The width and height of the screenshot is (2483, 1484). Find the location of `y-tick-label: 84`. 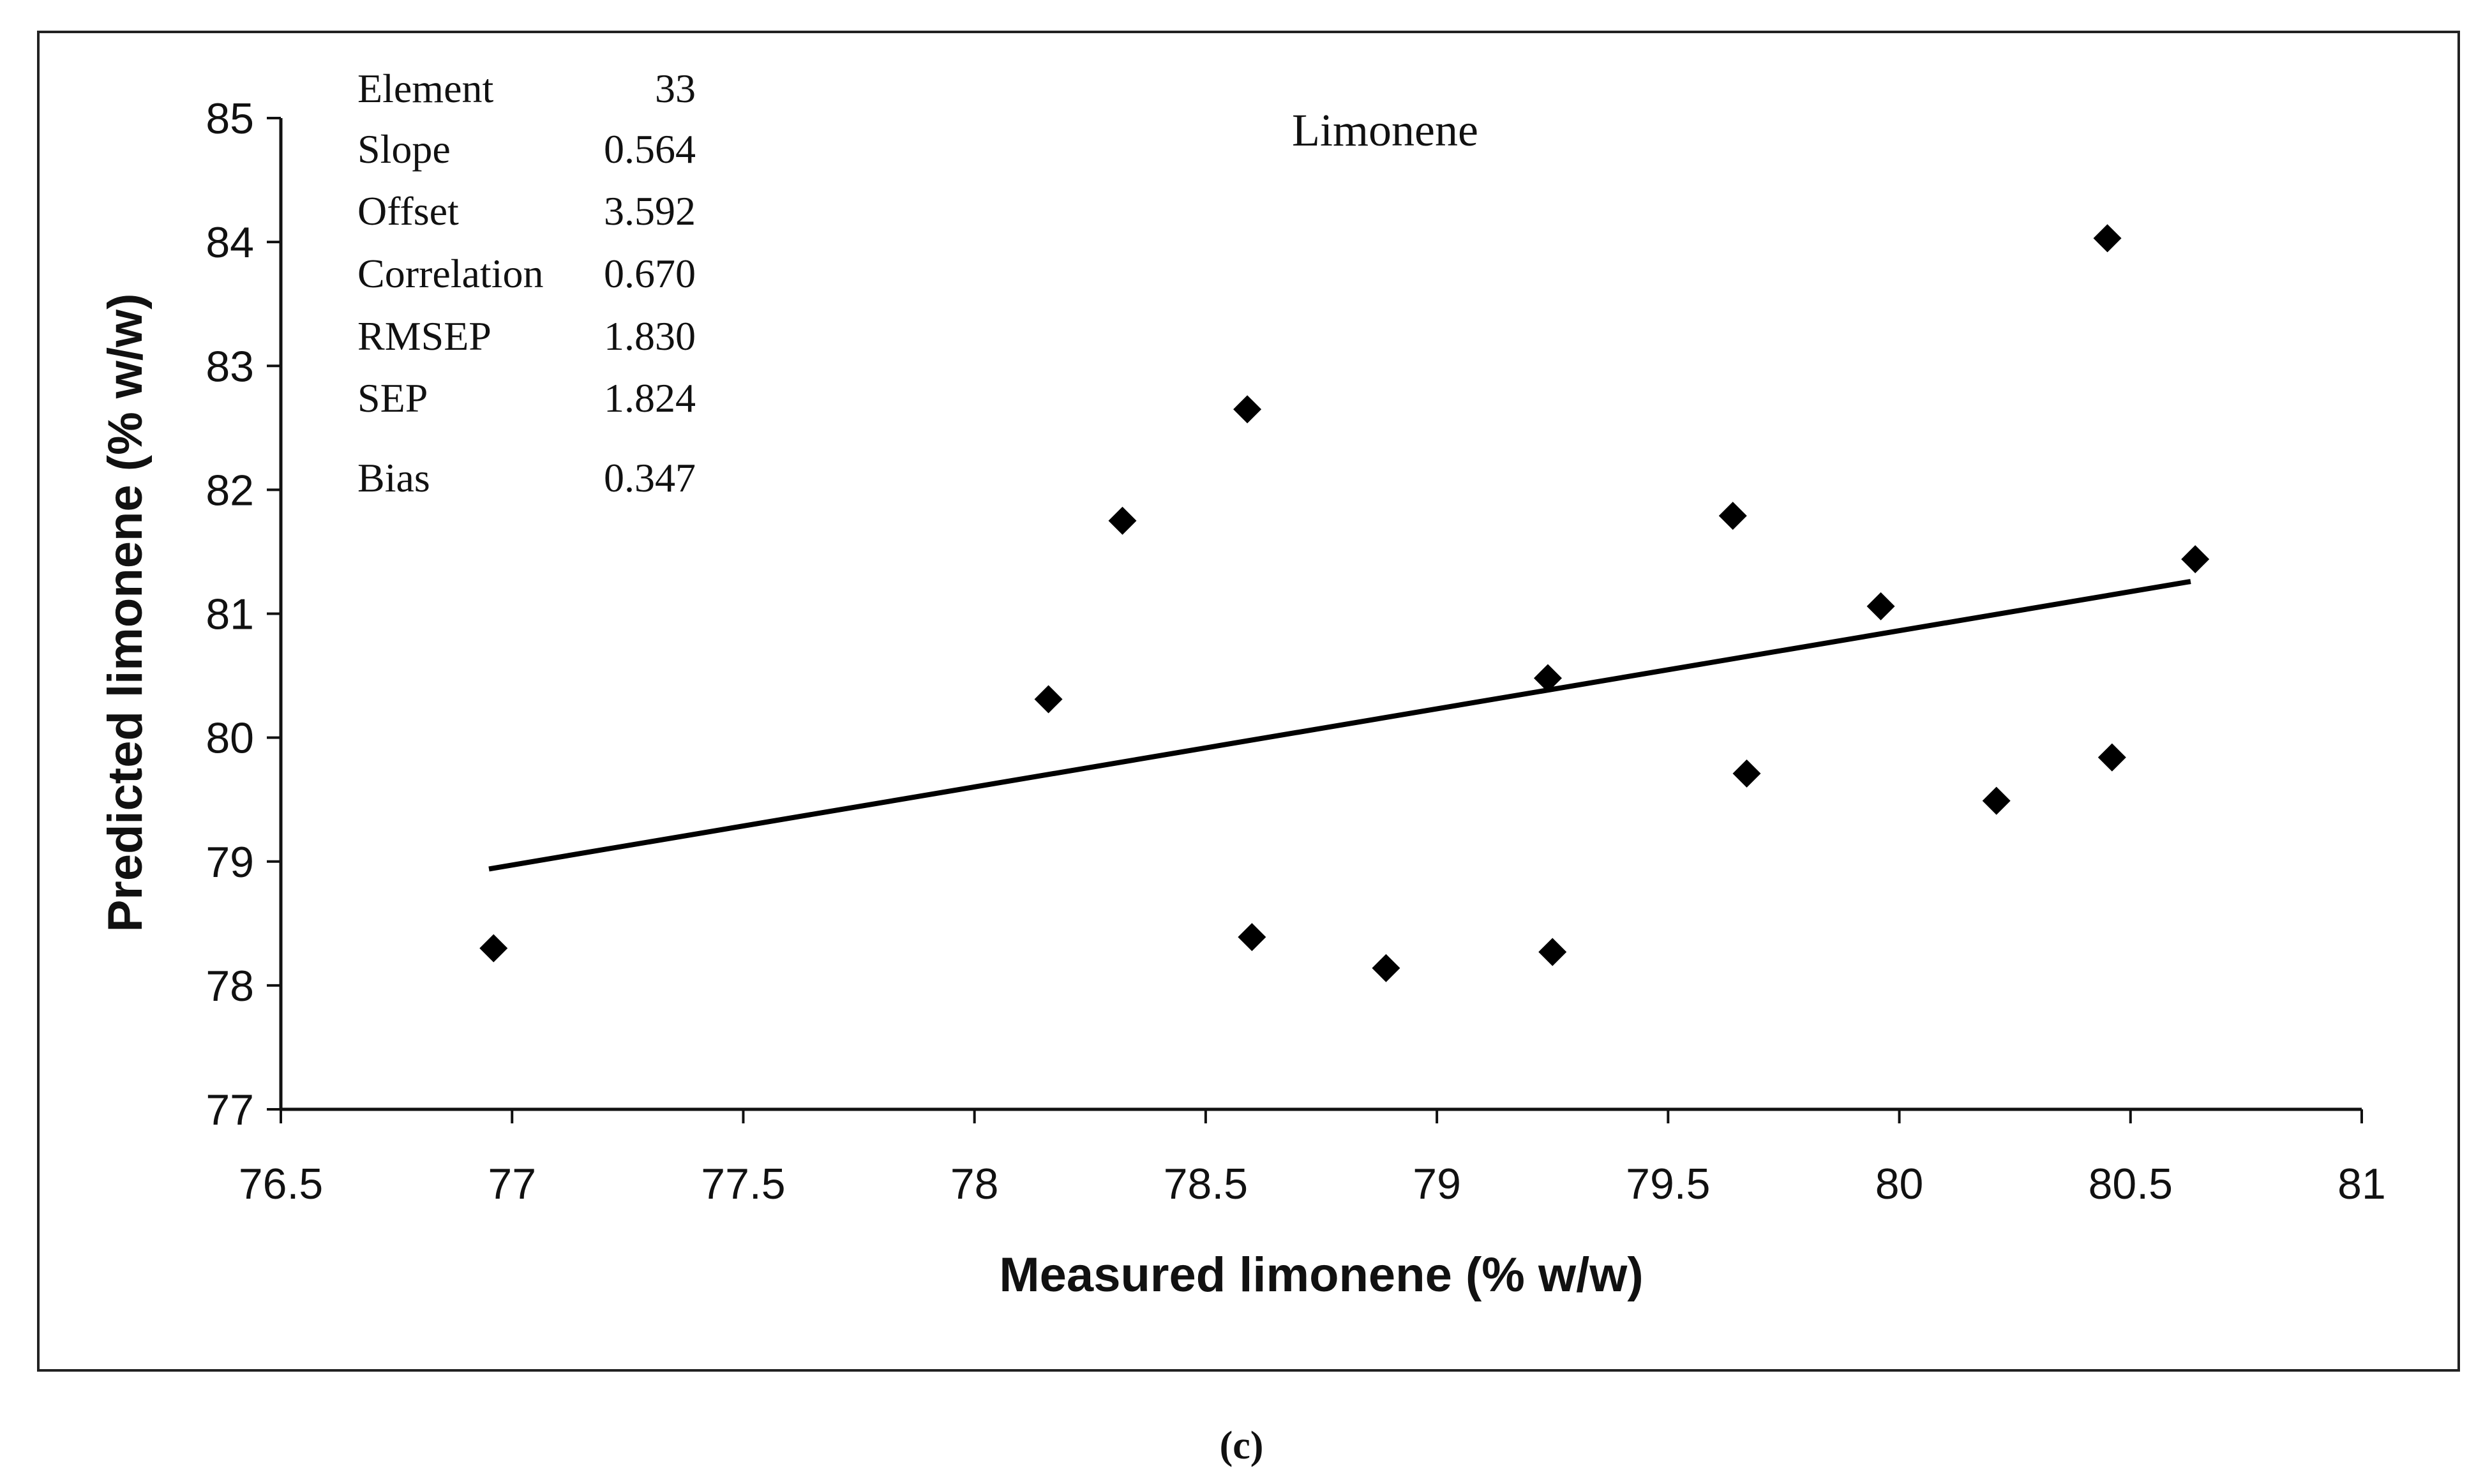

y-tick-label: 84 is located at coordinates (230, 242).